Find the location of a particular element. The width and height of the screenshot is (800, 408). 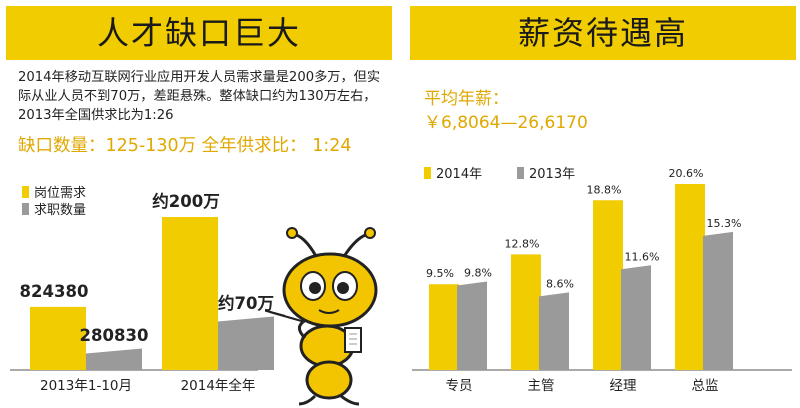

left-title-banner: 人才缺口巨大 is located at coordinates (199, 33).